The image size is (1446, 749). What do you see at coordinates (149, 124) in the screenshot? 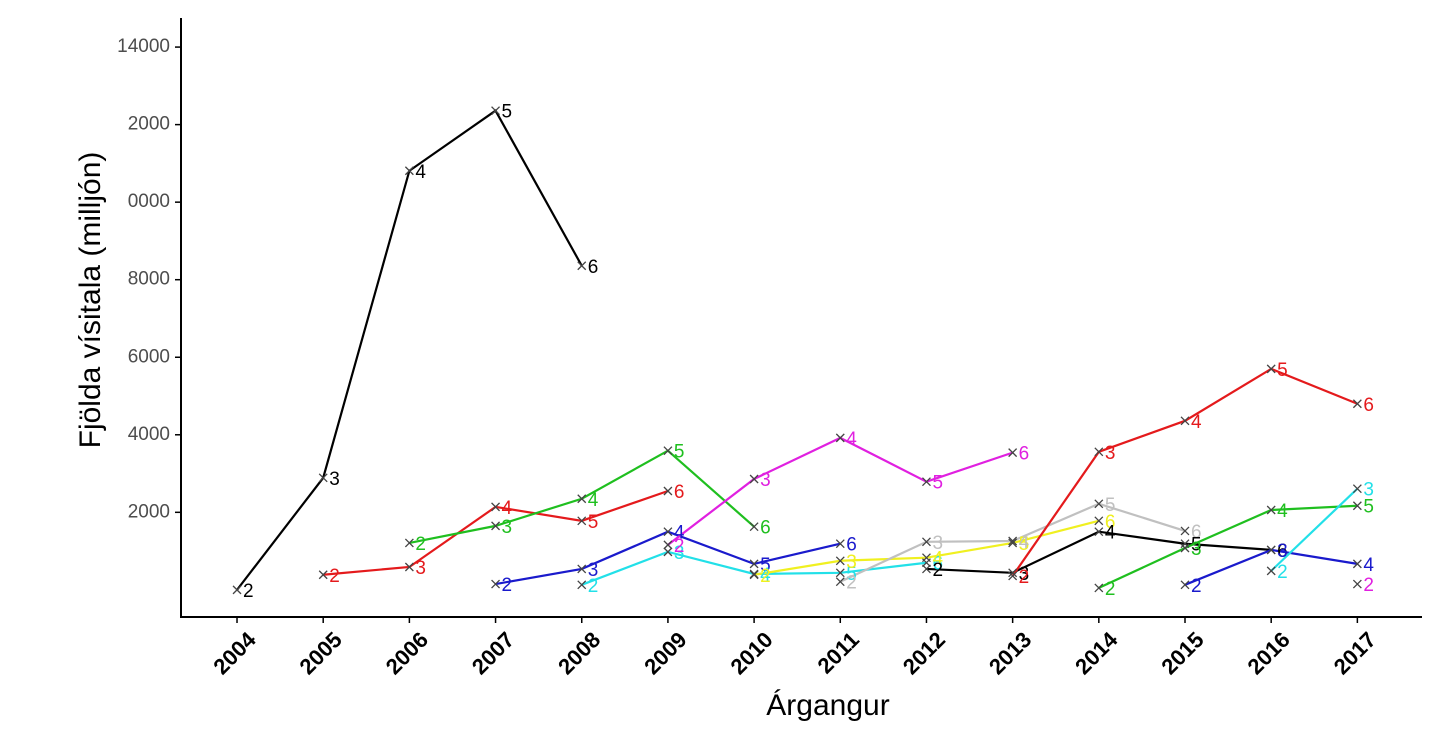
I see `y-tick-label: 2000` at bounding box center [149, 124].